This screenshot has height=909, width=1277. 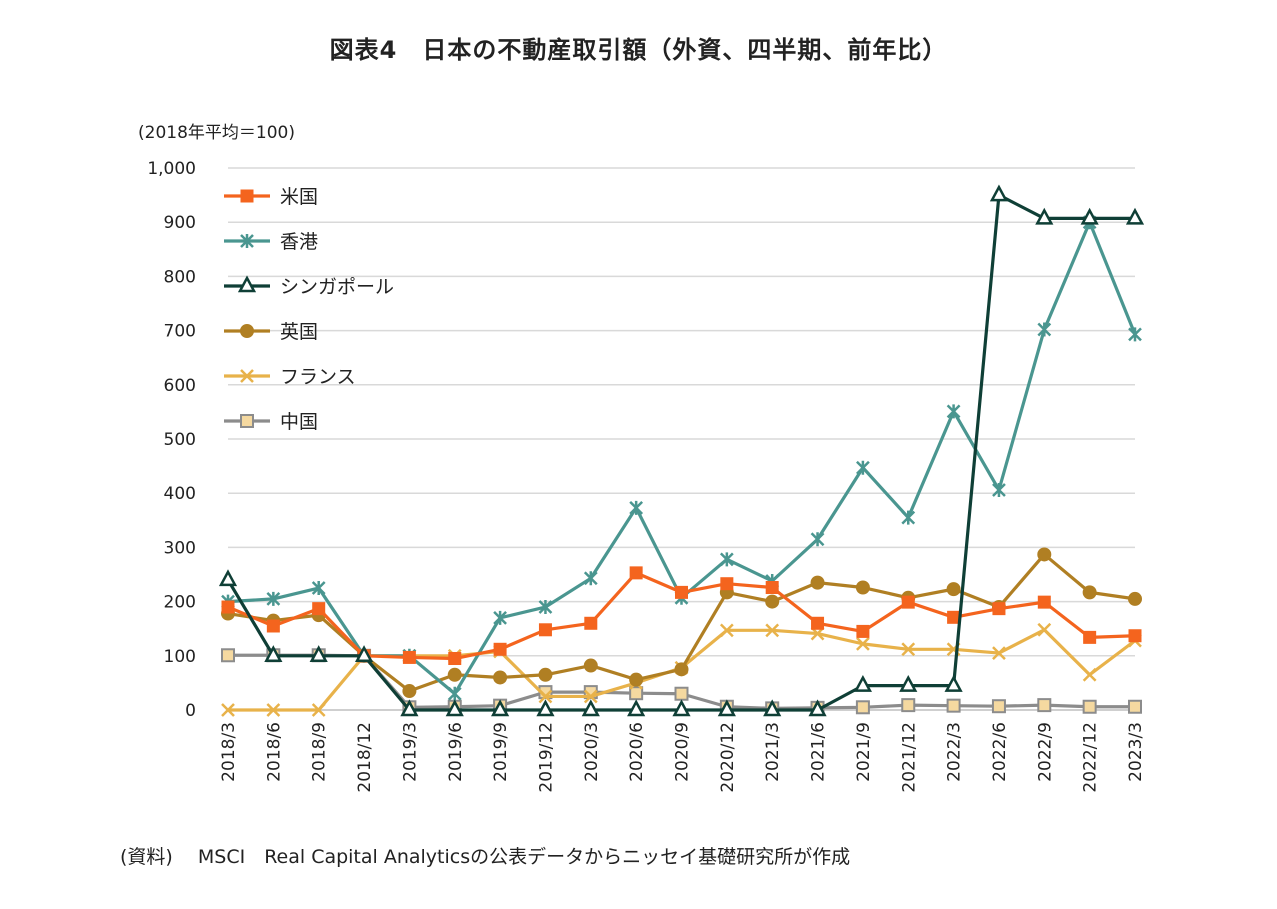 I want to click on y-tick-label: 900, so click(x=180, y=223).